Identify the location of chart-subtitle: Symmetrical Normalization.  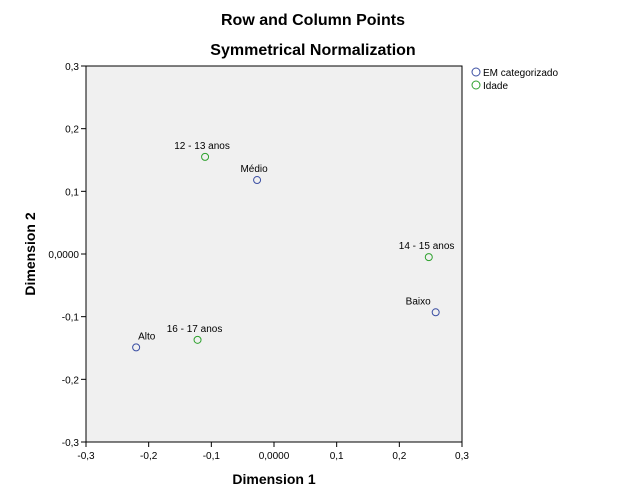
(313, 50).